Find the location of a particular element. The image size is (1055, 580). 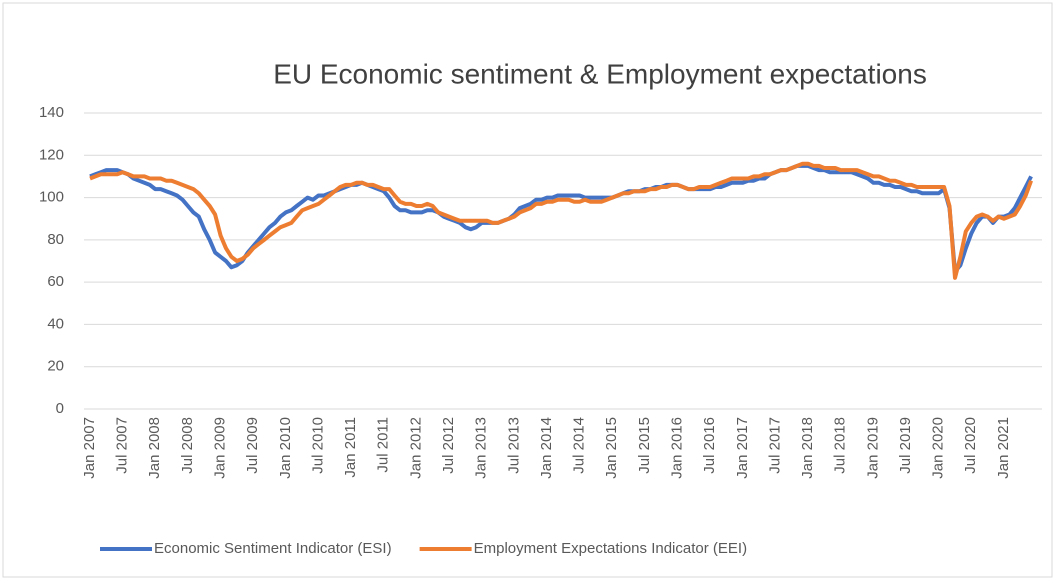

x-tick-label: Jul 2015 is located at coordinates (644, 445).